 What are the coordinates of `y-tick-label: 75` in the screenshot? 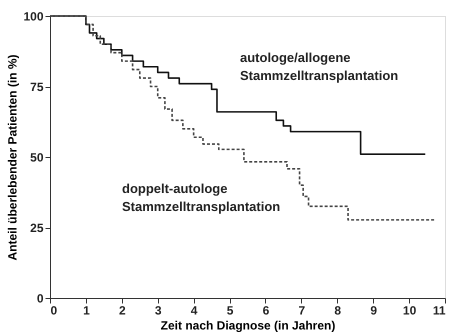 It's located at (37, 87).